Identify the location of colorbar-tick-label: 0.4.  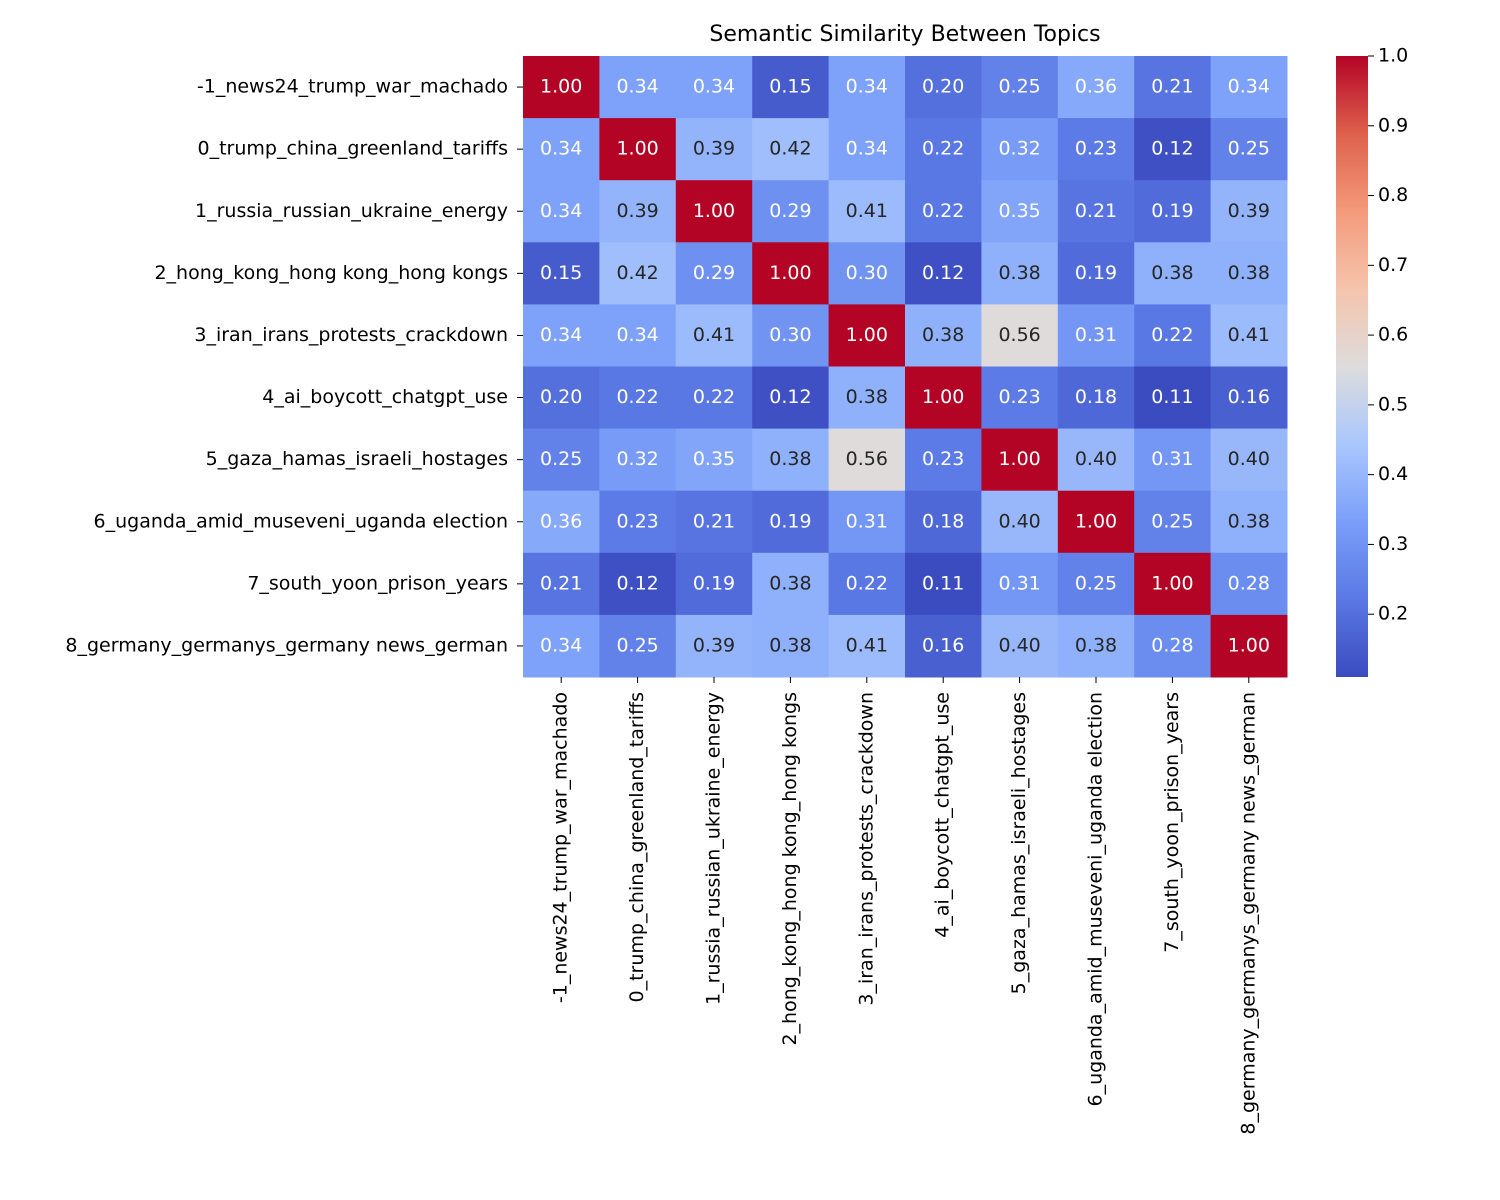
(1393, 474).